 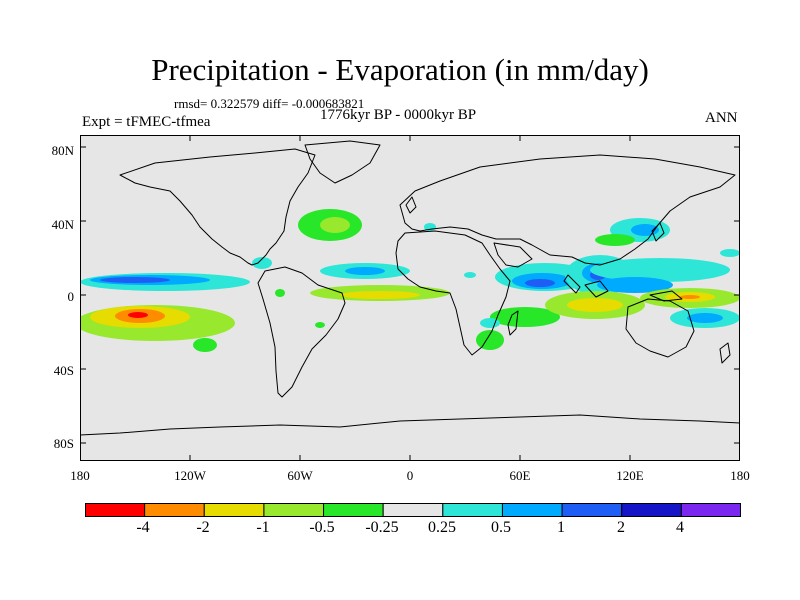 I want to click on figure-title: Precipitation - Evaporation (in mm/day), so click(x=400, y=69).